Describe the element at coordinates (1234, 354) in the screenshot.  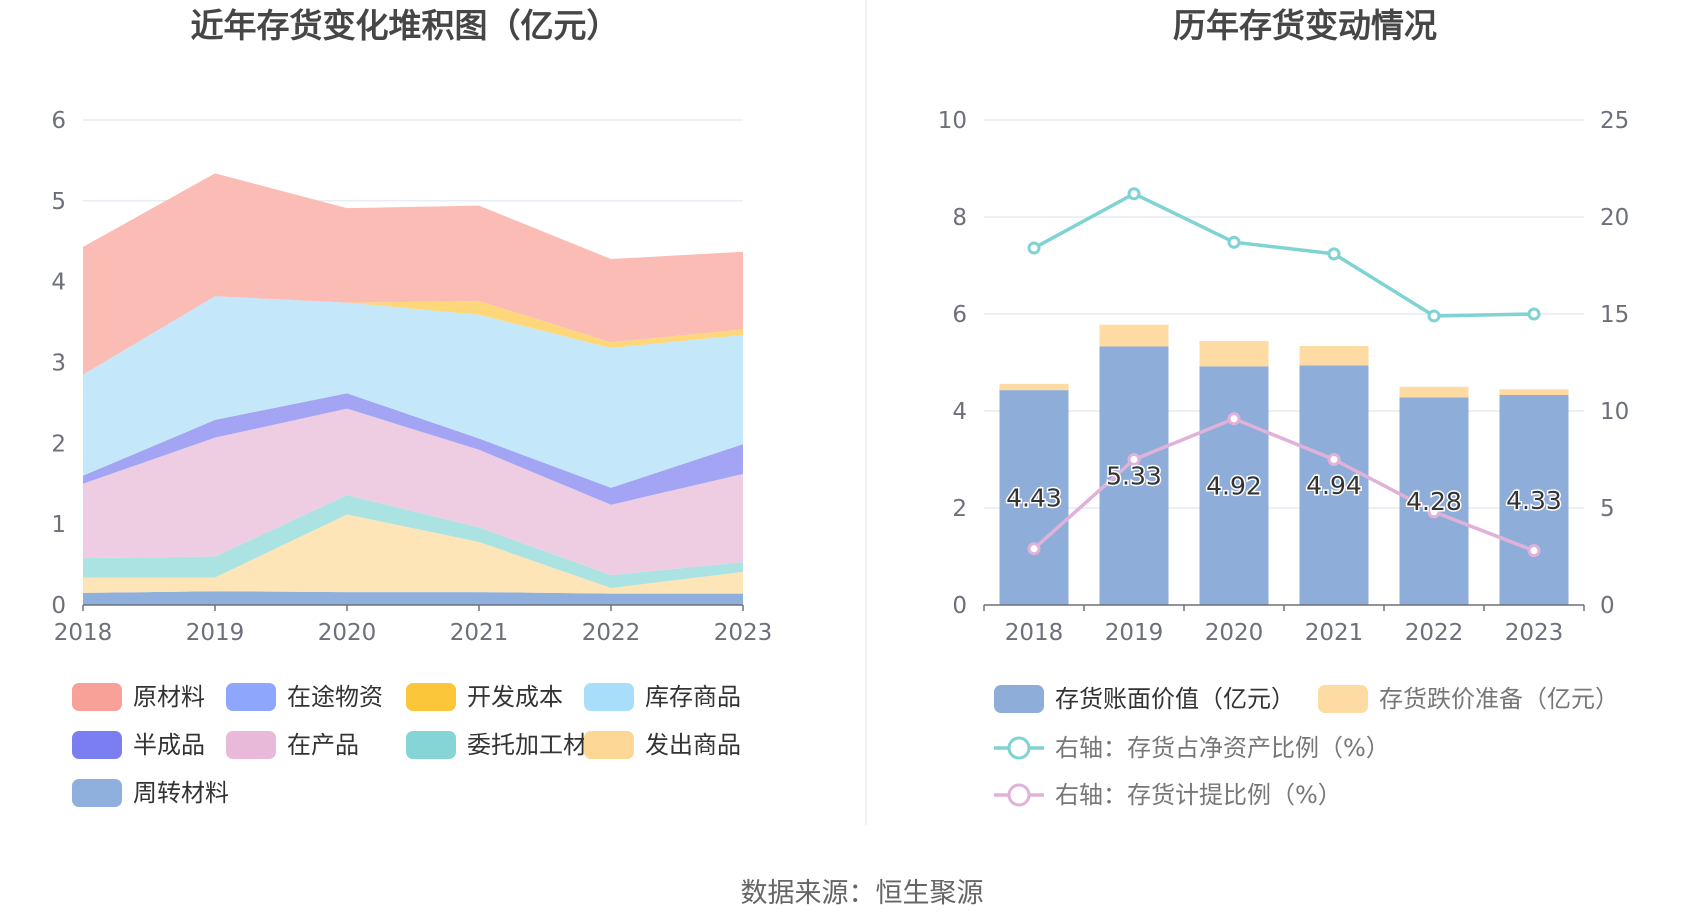
I see `bar-存货跌价准备（亿元）-2020` at that location.